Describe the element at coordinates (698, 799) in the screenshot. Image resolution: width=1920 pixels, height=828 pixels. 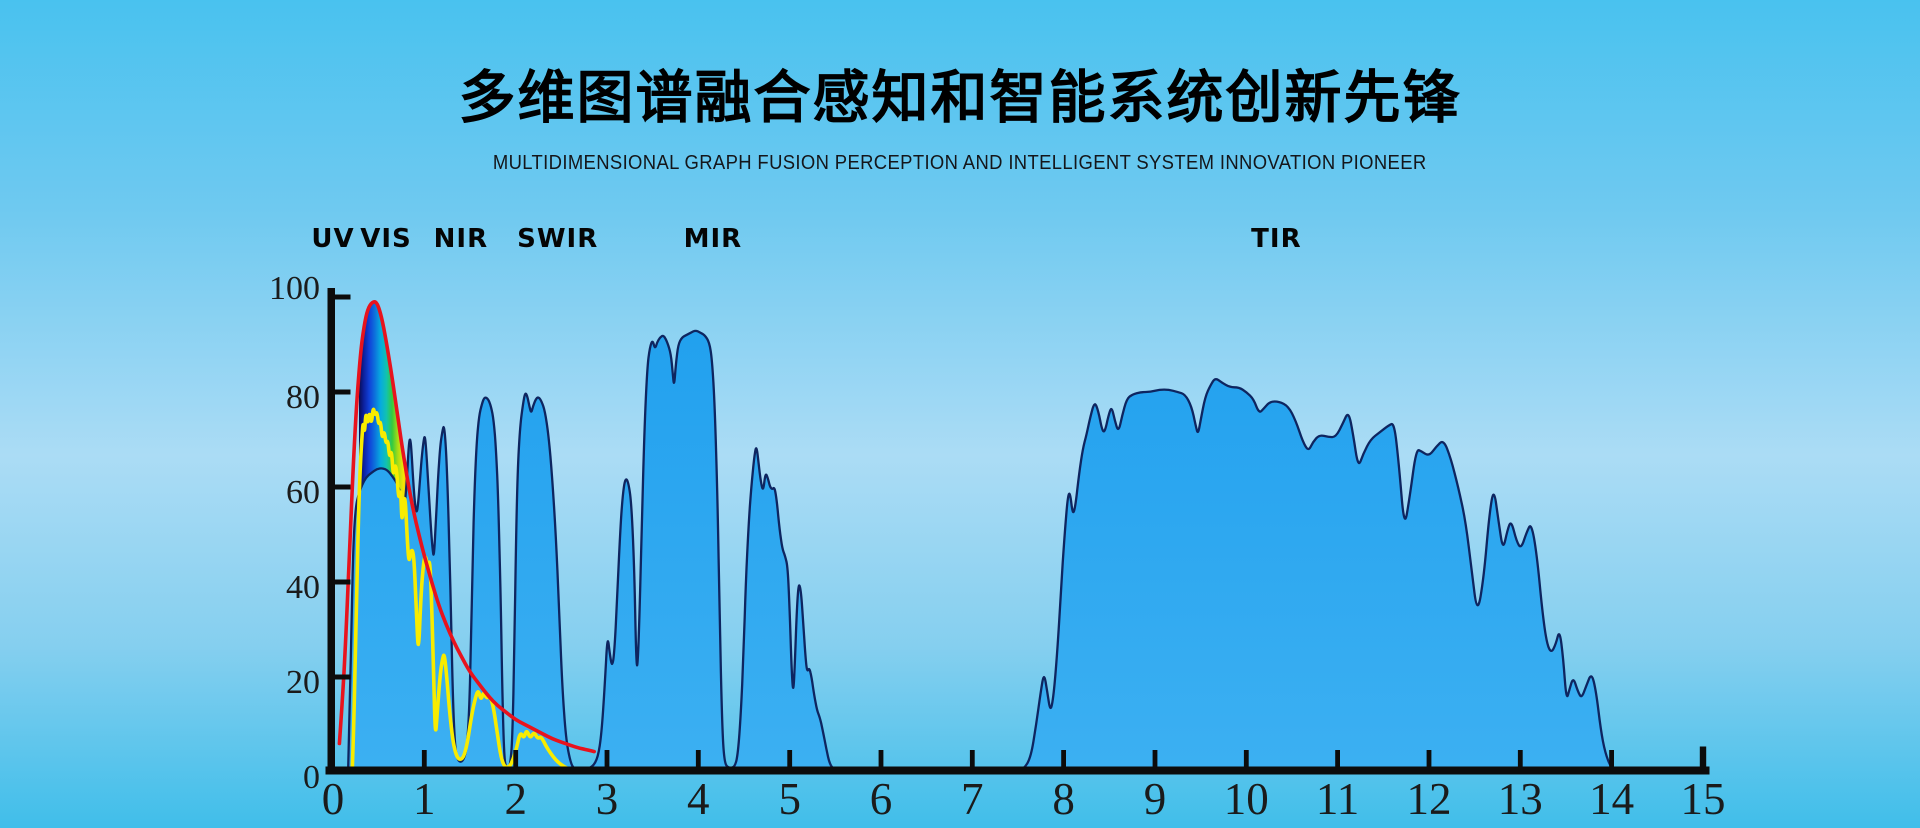
I see `x-tick-label-4: 4` at that location.